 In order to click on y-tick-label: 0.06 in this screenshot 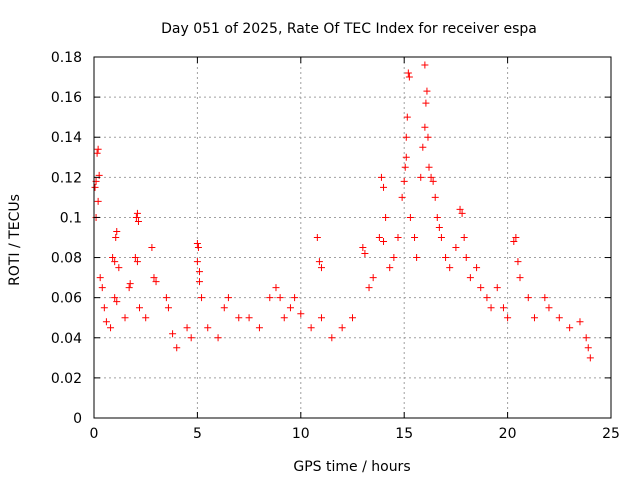, I will do `click(66, 299)`.